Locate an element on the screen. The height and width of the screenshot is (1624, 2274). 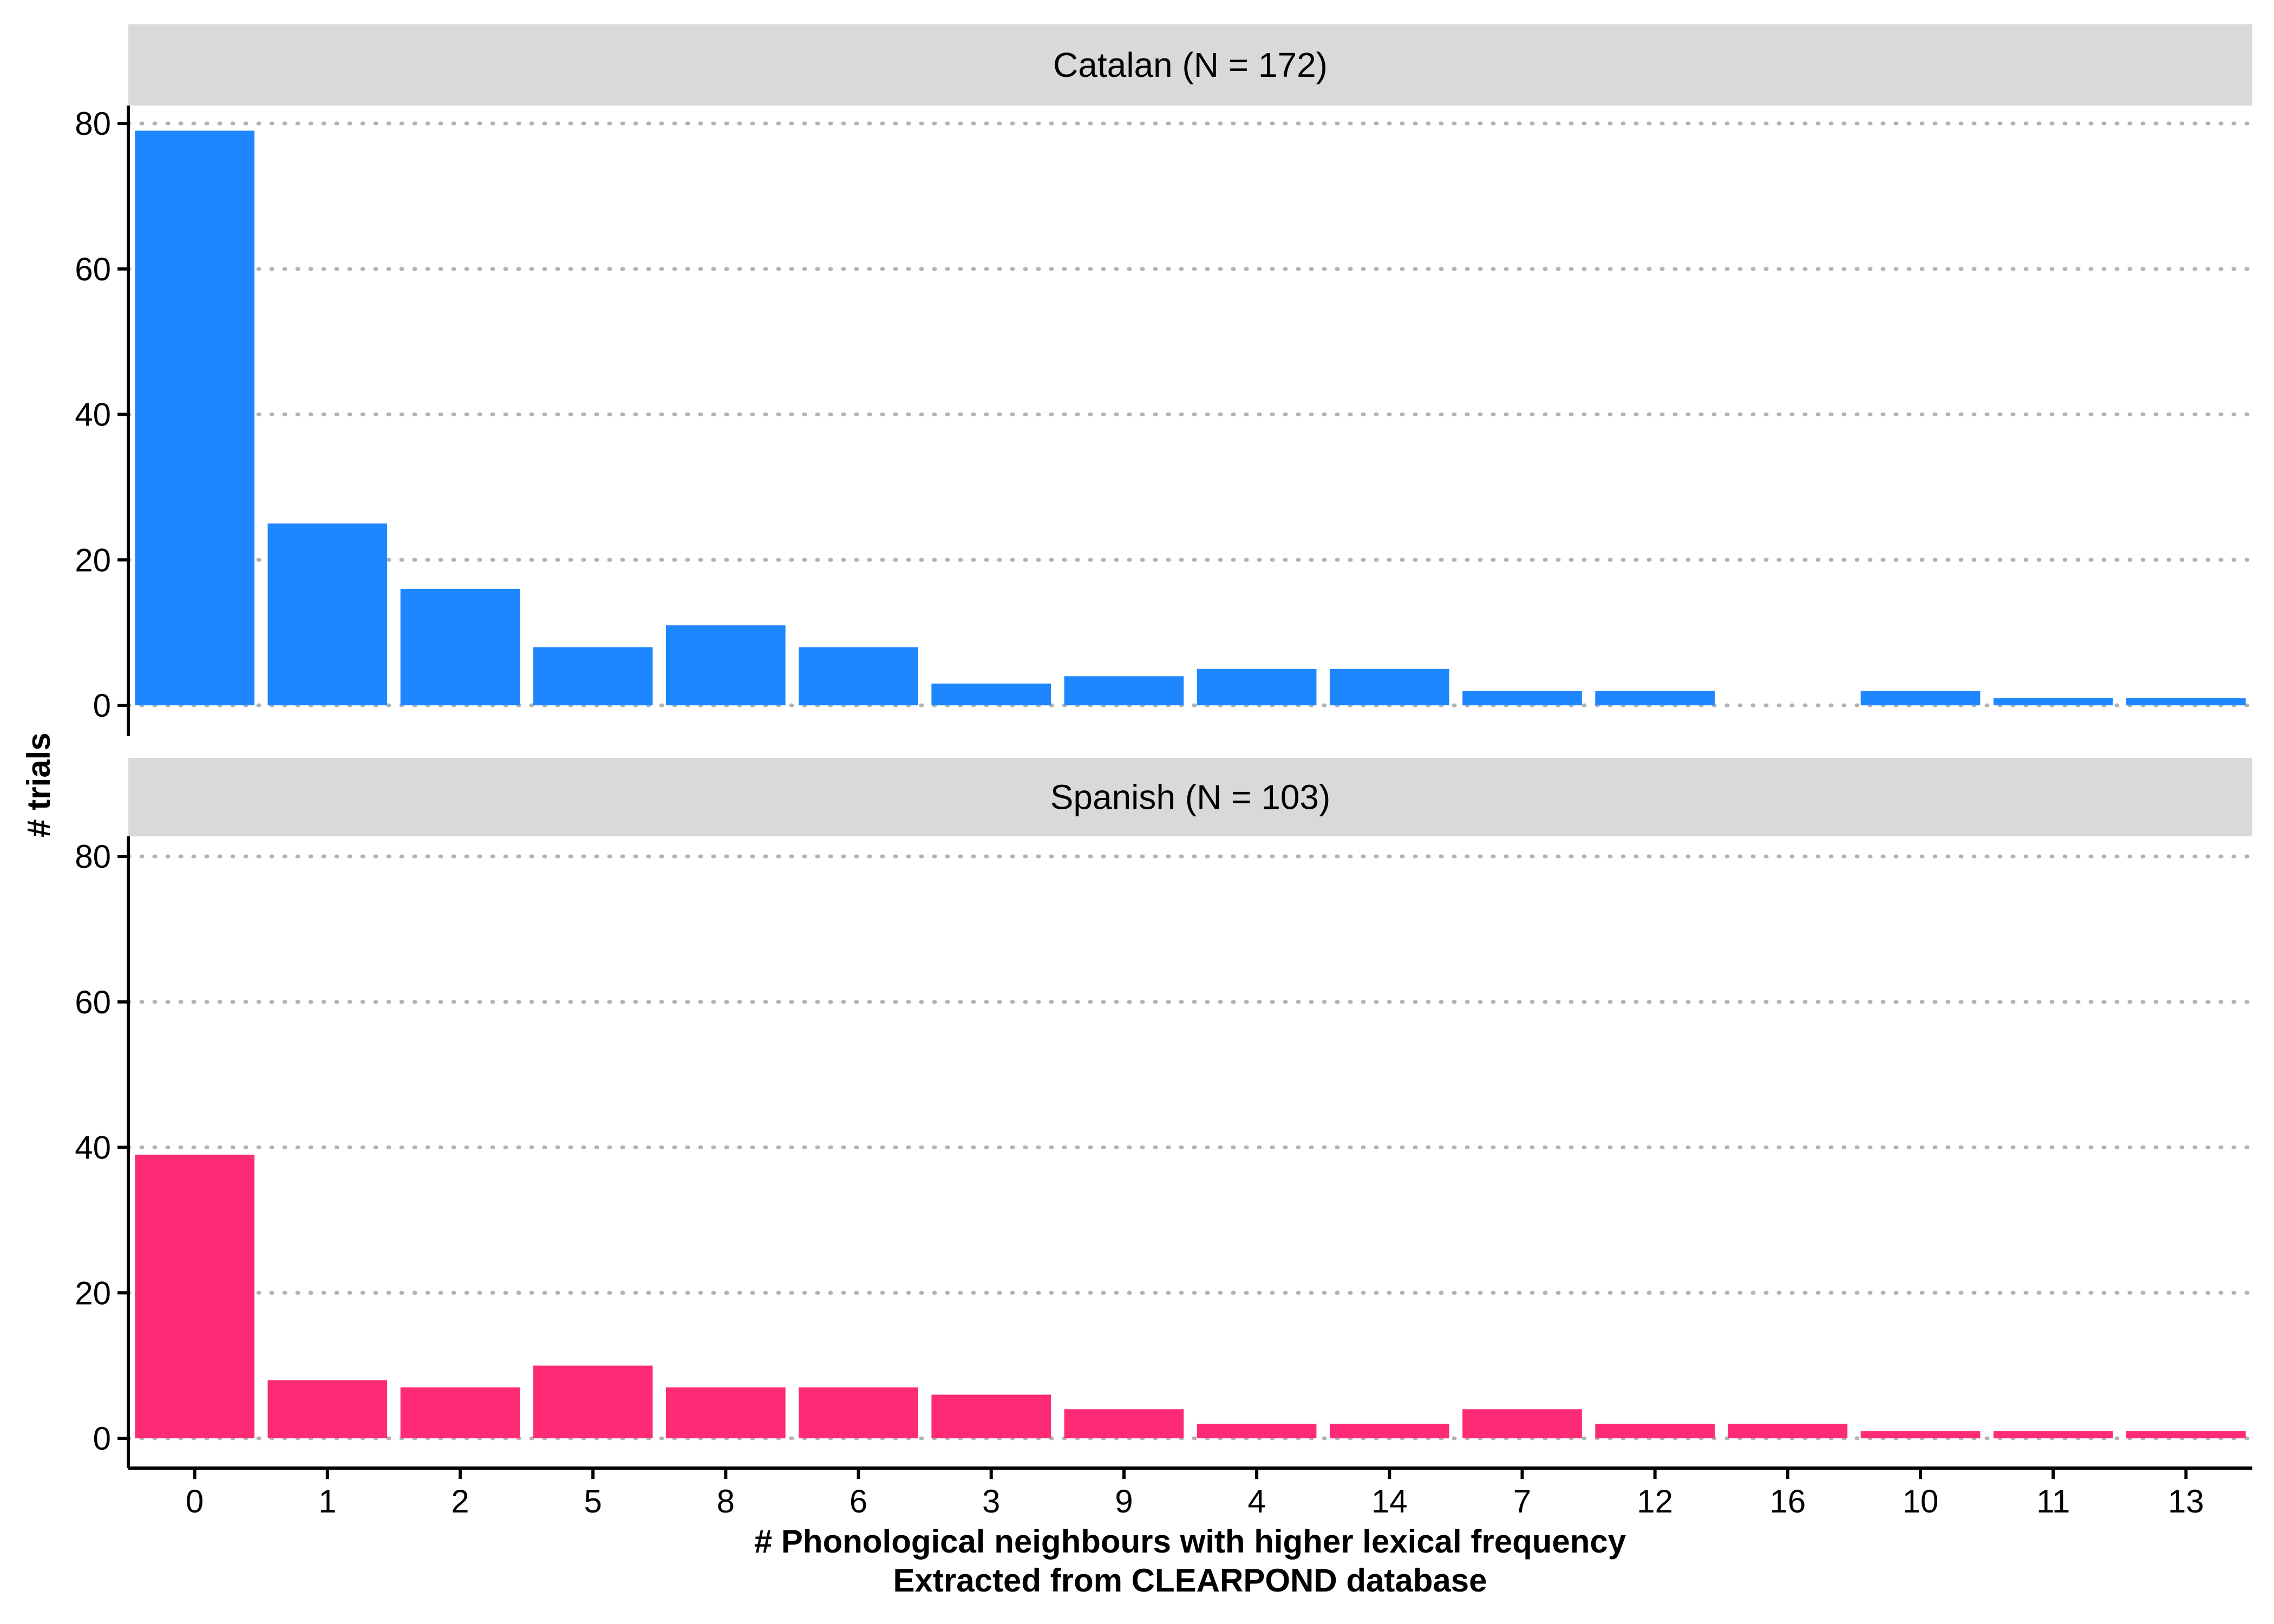
x-tick-label: 13 is located at coordinates (2186, 1501).